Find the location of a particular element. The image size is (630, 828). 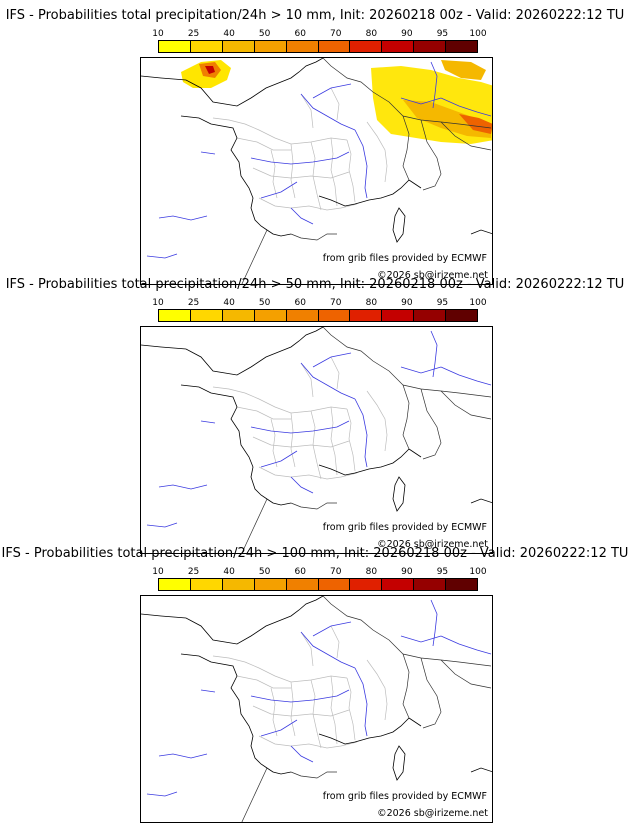

precip-area-alps-peak is located at coordinates (475, 124).